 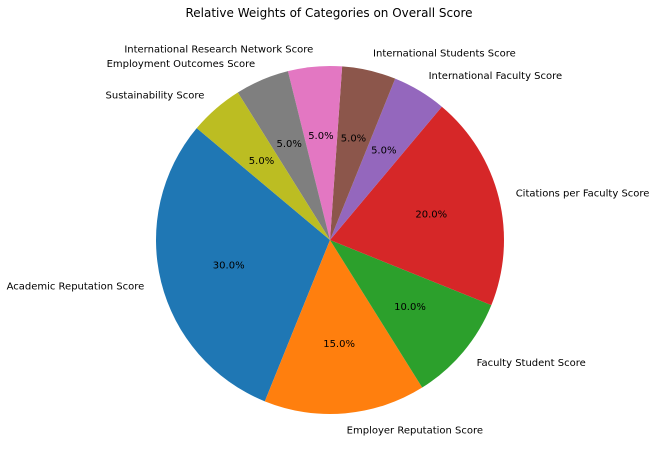 I want to click on slice-percent-faculty-student-score: 10.0%, so click(x=410, y=307).